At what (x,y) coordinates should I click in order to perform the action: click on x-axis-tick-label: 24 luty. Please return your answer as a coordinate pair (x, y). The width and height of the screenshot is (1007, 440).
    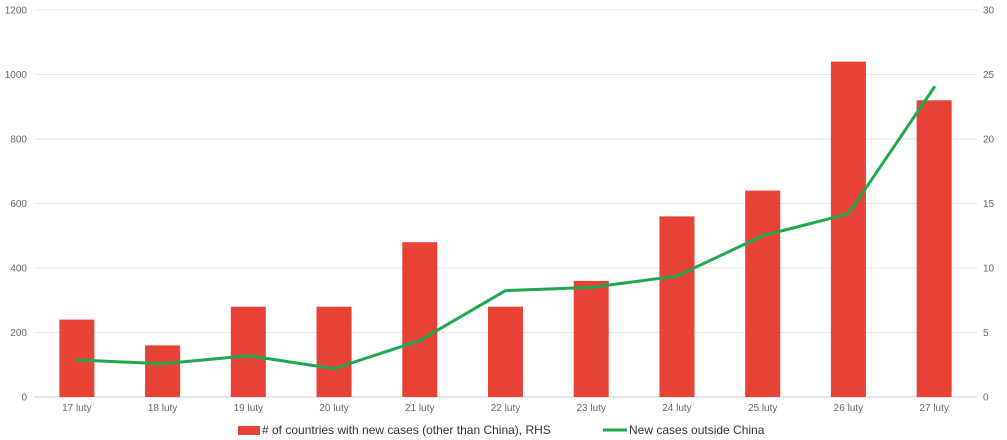
    Looking at the image, I should click on (676, 408).